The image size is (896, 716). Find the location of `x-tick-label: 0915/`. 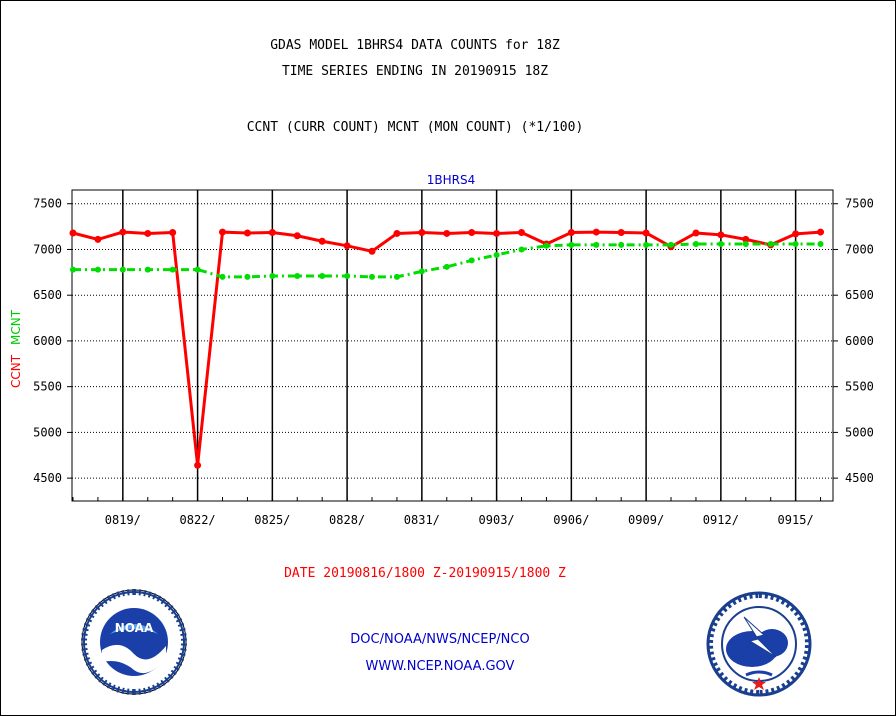

x-tick-label: 0915/ is located at coordinates (796, 520).